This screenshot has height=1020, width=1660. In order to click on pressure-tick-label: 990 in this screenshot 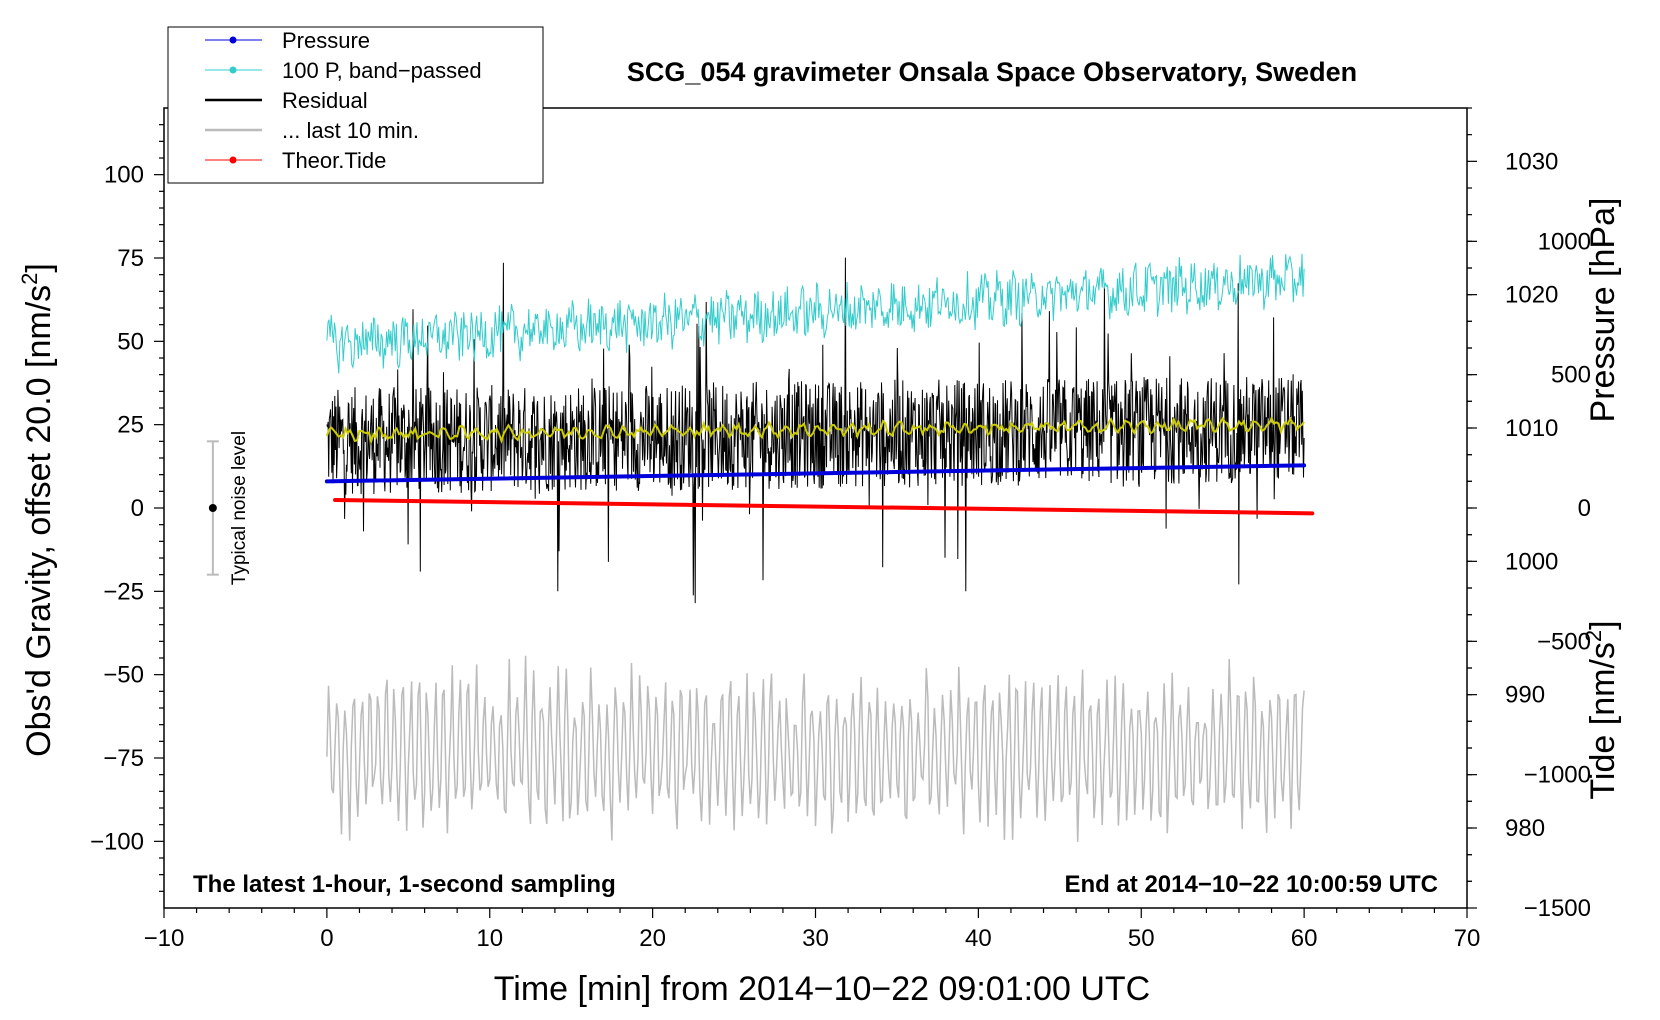, I will do `click(1525, 695)`.